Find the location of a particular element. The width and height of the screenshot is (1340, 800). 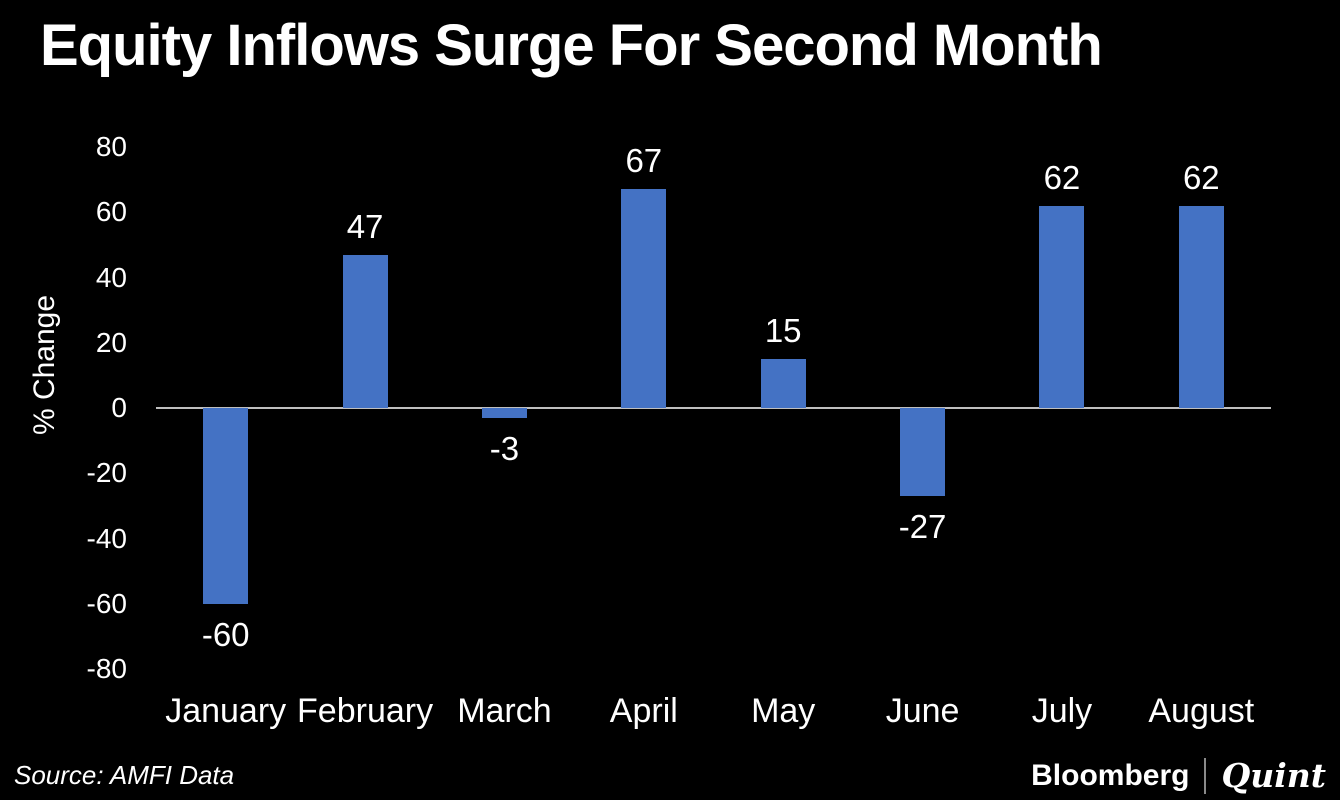

bar-january is located at coordinates (226, 506).